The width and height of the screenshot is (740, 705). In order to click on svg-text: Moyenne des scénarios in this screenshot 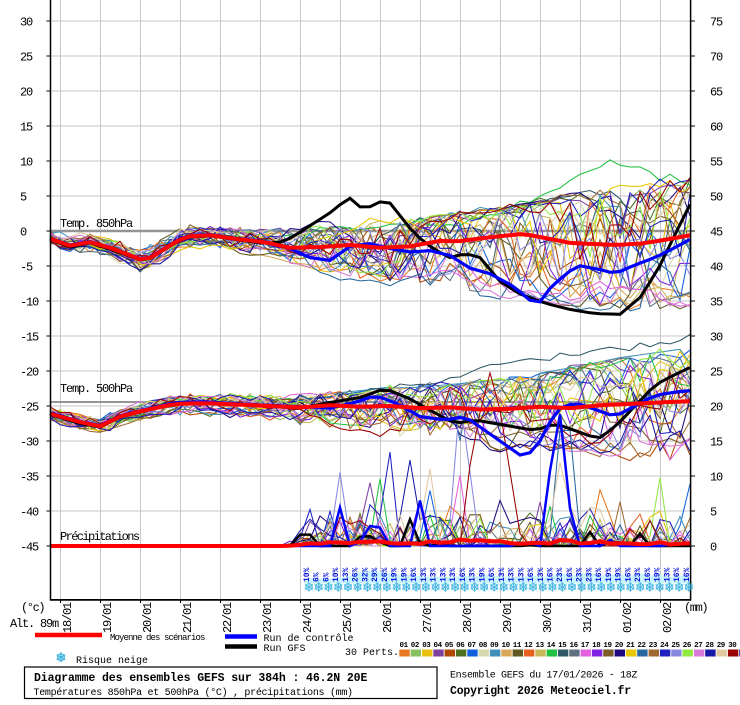, I will do `click(157, 638)`.